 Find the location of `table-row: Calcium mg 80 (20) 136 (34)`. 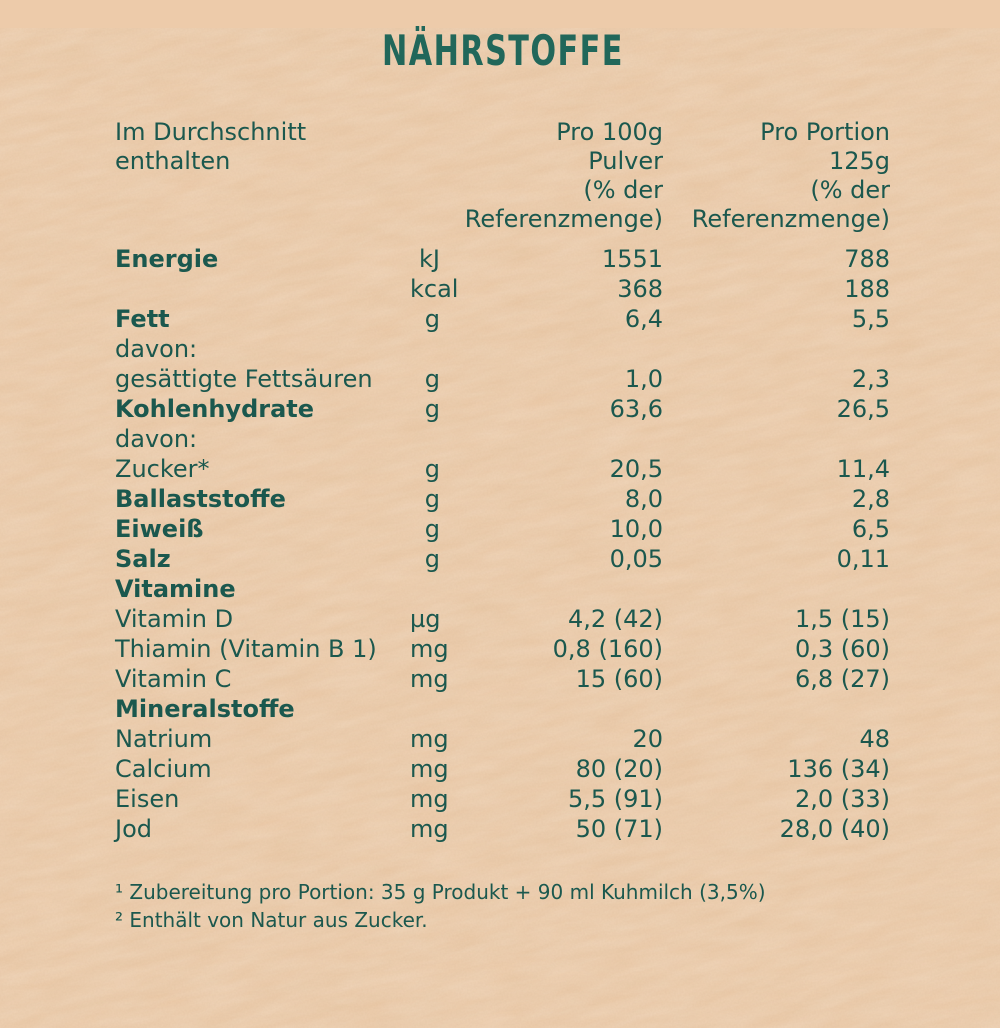

table-row: Calcium mg 80 (20) 136 (34) is located at coordinates (502, 769).